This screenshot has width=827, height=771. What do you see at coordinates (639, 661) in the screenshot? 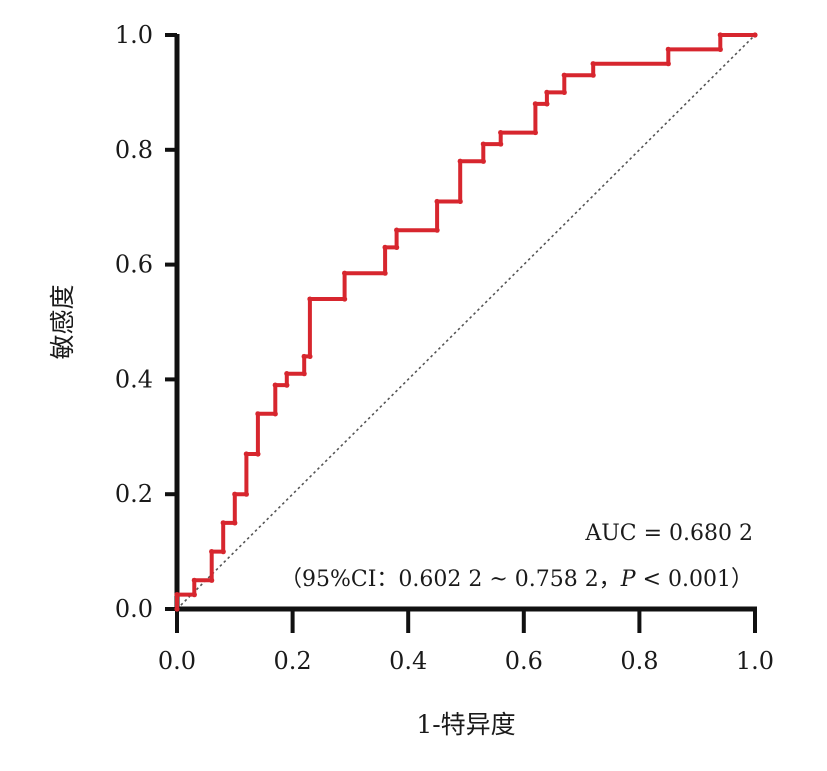
I see `x-tick-label: 0.8` at bounding box center [639, 661].